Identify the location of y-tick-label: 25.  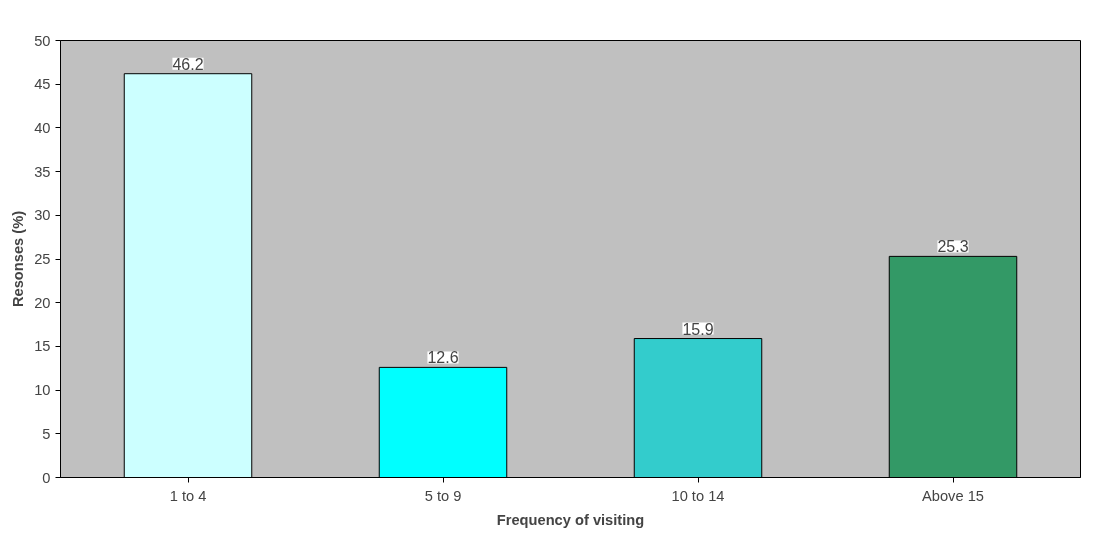
(42, 259).